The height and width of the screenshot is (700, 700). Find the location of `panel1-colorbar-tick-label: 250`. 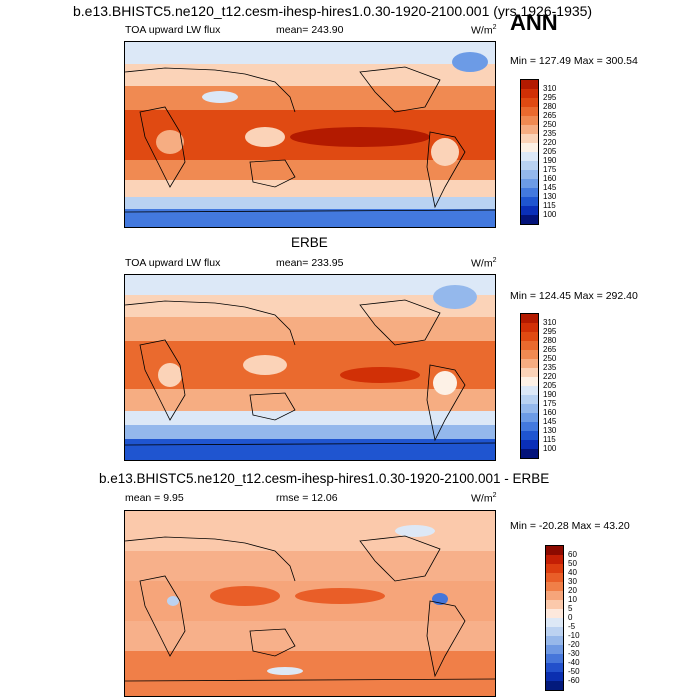

panel1-colorbar-tick-label: 250 is located at coordinates (550, 124).